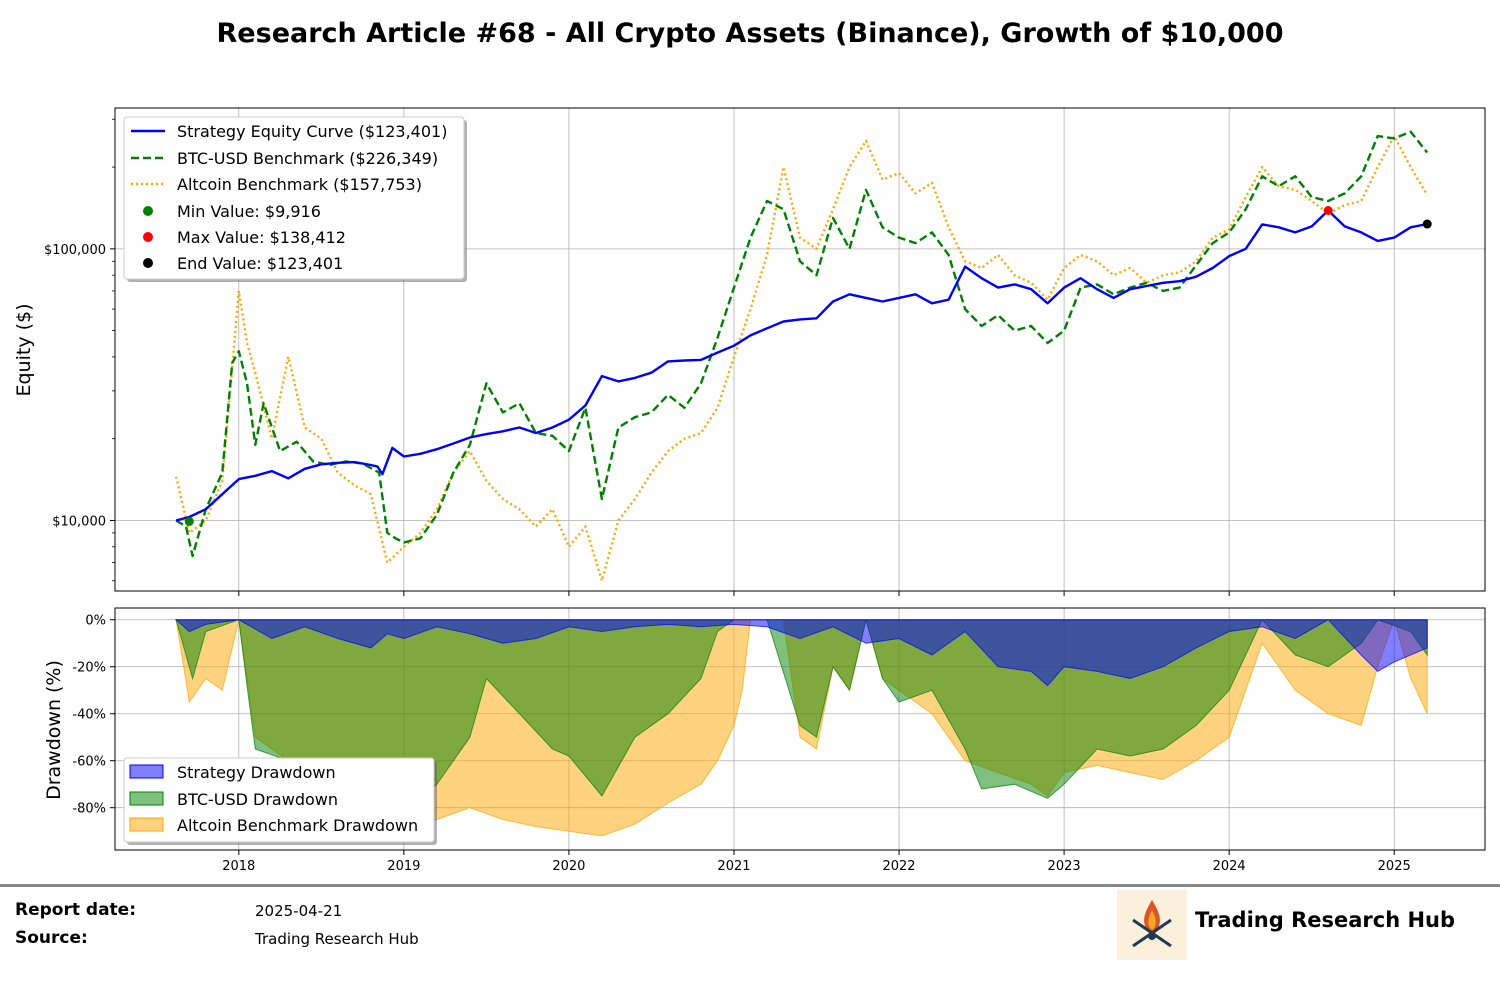  I want to click on equity-y-ticks: $10,000 $100,000, so click(79, 350).